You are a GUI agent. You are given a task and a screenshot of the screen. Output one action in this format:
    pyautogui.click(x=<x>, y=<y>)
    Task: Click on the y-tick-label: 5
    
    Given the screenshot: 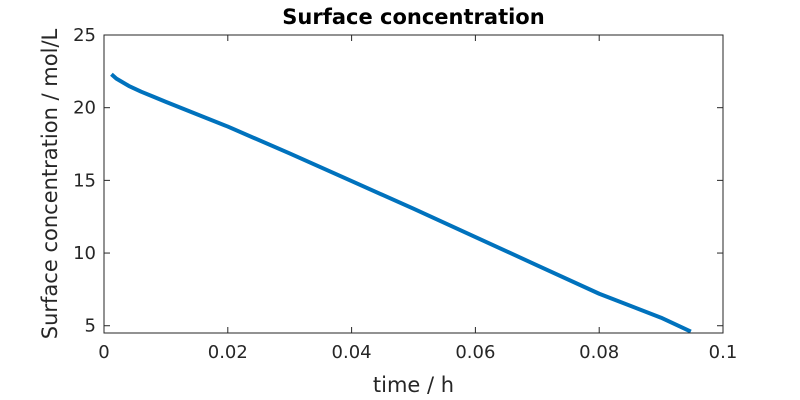 What is the action you would take?
    pyautogui.click(x=90, y=326)
    